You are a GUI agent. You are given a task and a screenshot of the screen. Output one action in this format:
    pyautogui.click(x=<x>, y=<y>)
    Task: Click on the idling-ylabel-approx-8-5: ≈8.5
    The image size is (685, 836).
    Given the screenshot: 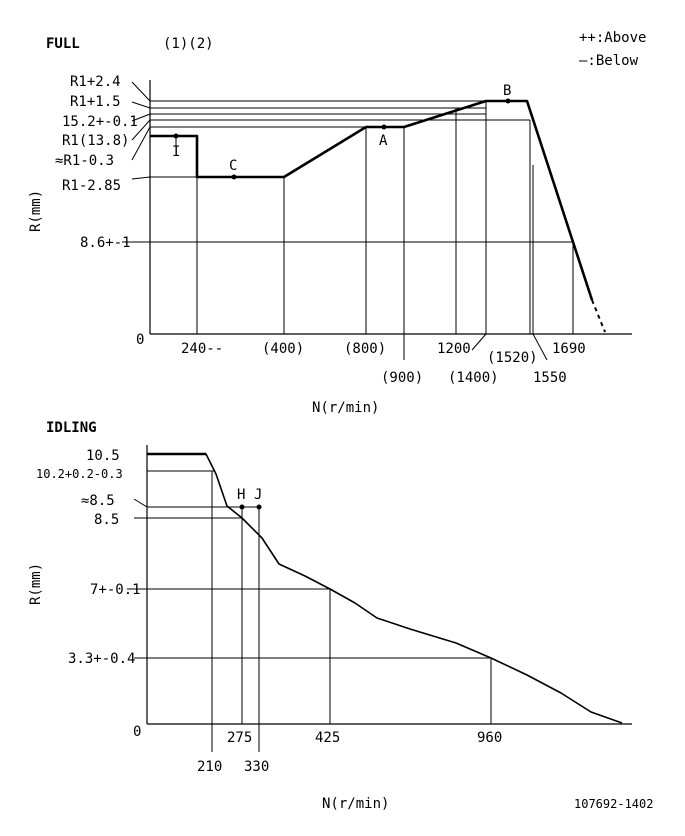 What is the action you would take?
    pyautogui.click(x=98, y=501)
    